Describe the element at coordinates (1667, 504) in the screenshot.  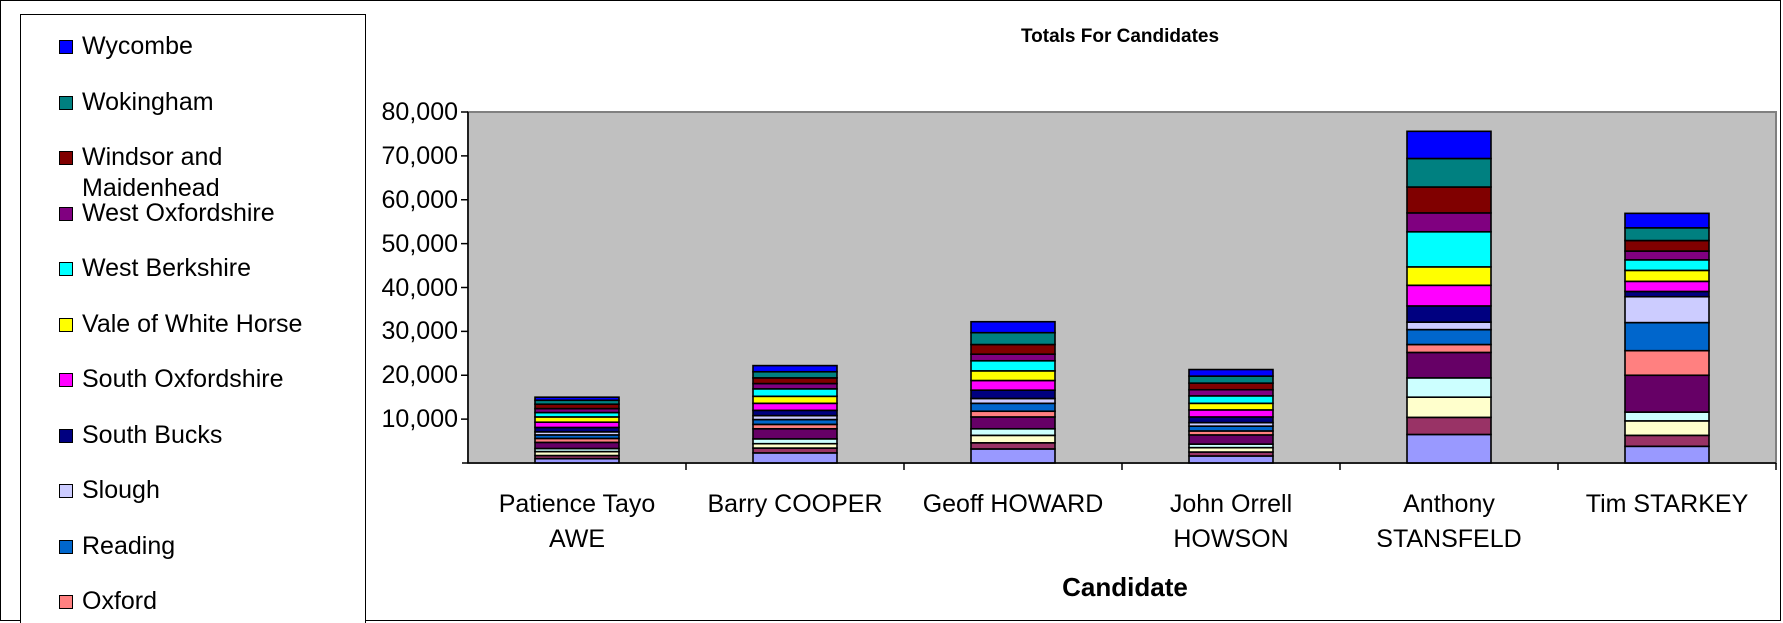
I see `x-tick-label: Tim STARKEY` at that location.